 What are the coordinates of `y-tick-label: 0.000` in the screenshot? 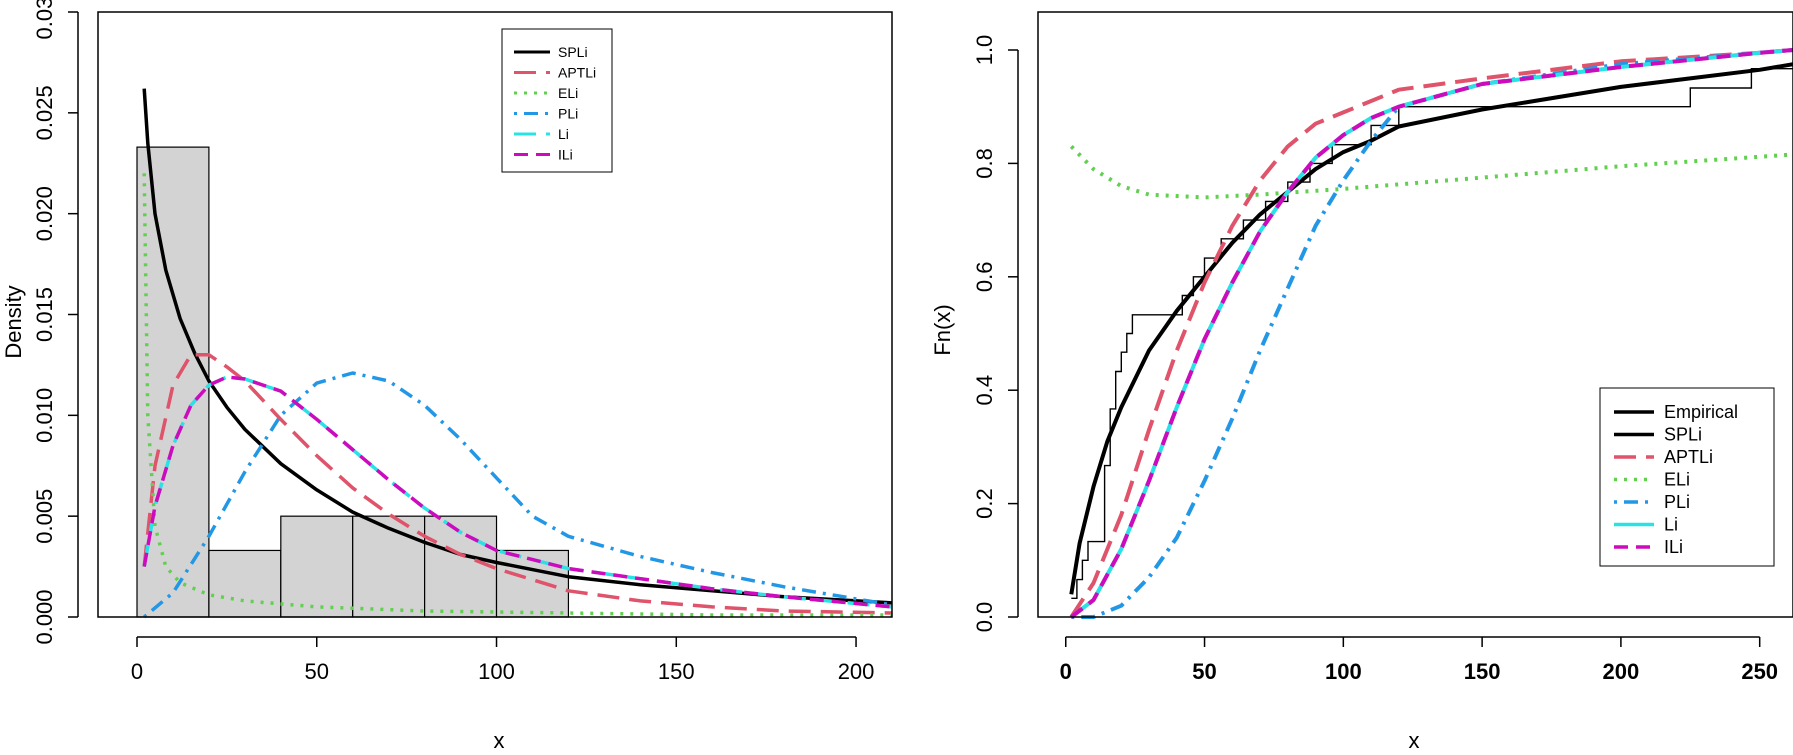 It's located at (44, 616).